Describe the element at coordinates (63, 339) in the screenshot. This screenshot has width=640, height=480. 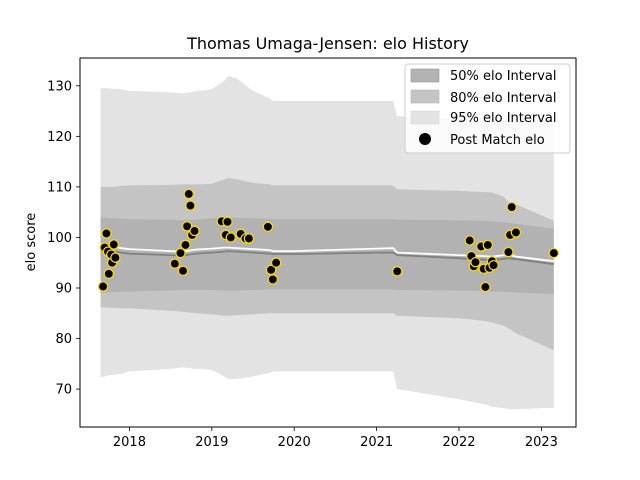
I see `y-tick-label-80: 80` at that location.